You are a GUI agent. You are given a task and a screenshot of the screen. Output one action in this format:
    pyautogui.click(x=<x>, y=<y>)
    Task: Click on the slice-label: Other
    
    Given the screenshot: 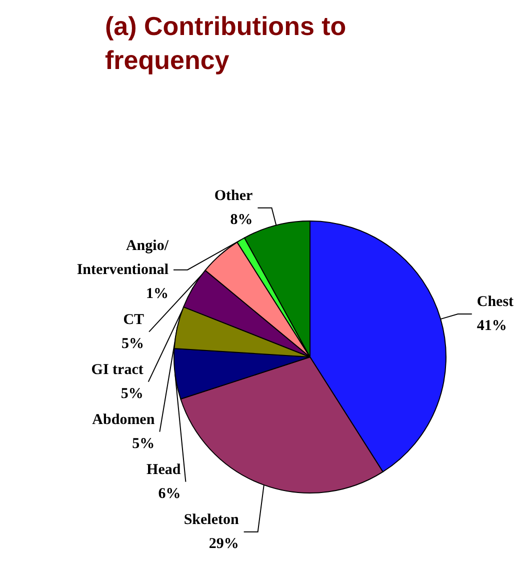 What is the action you would take?
    pyautogui.click(x=234, y=196)
    